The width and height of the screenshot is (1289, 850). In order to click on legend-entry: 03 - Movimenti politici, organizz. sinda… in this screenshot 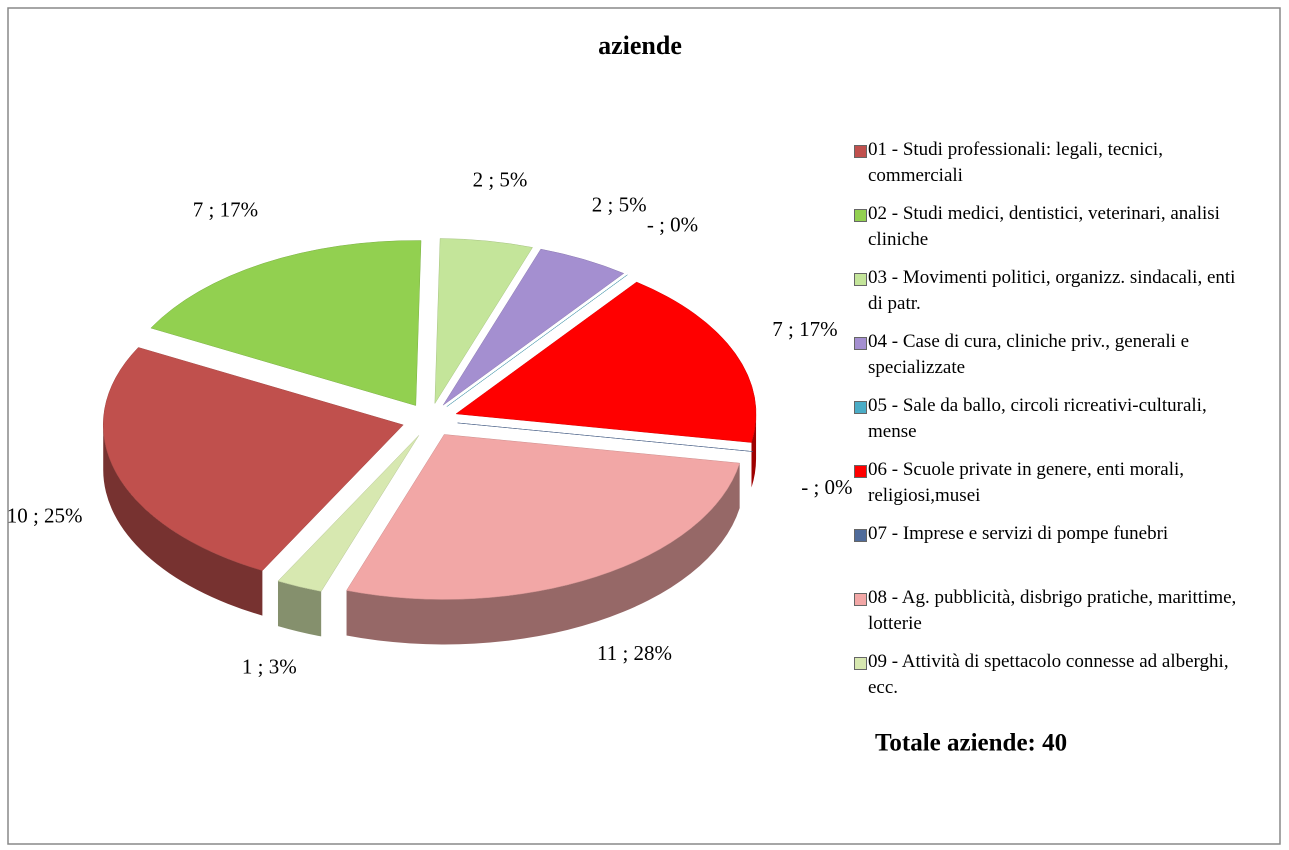, I will do `click(1047, 297)`.